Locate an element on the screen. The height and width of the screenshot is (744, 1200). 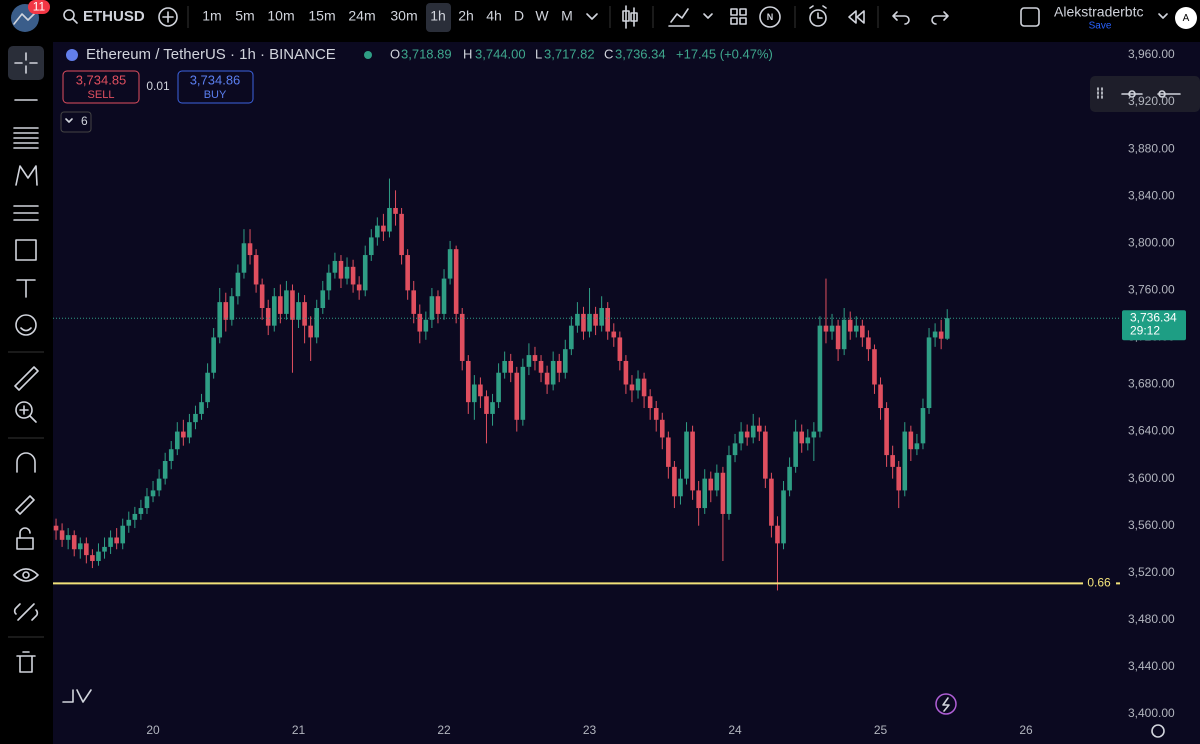
interval-button: 15m is located at coordinates (321, 16).